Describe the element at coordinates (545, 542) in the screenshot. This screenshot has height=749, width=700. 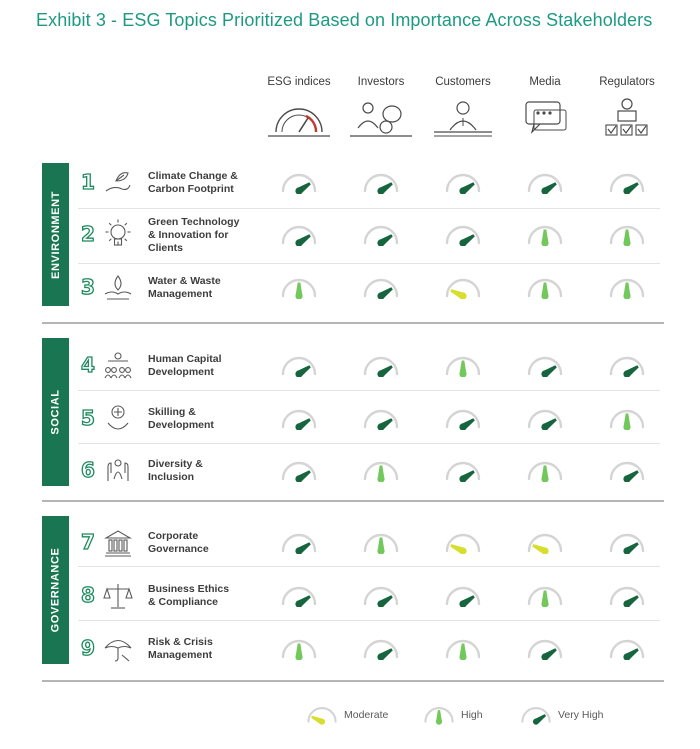
I see `importance-gauge-moderate` at that location.